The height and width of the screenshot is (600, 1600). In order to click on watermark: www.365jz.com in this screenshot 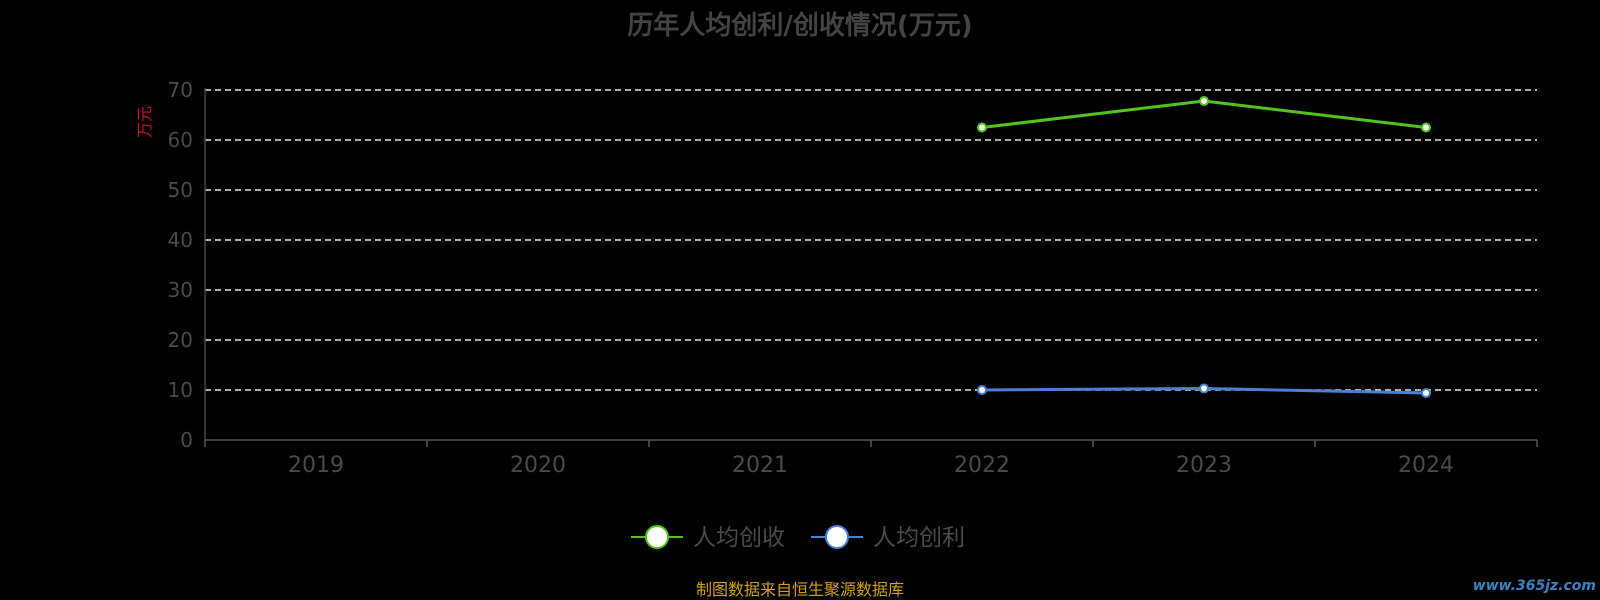, I will do `click(1534, 586)`.